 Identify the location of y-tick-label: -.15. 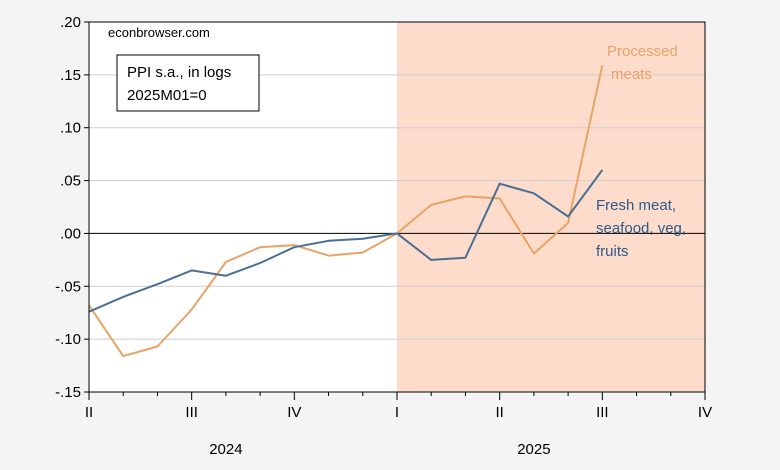
(68, 392).